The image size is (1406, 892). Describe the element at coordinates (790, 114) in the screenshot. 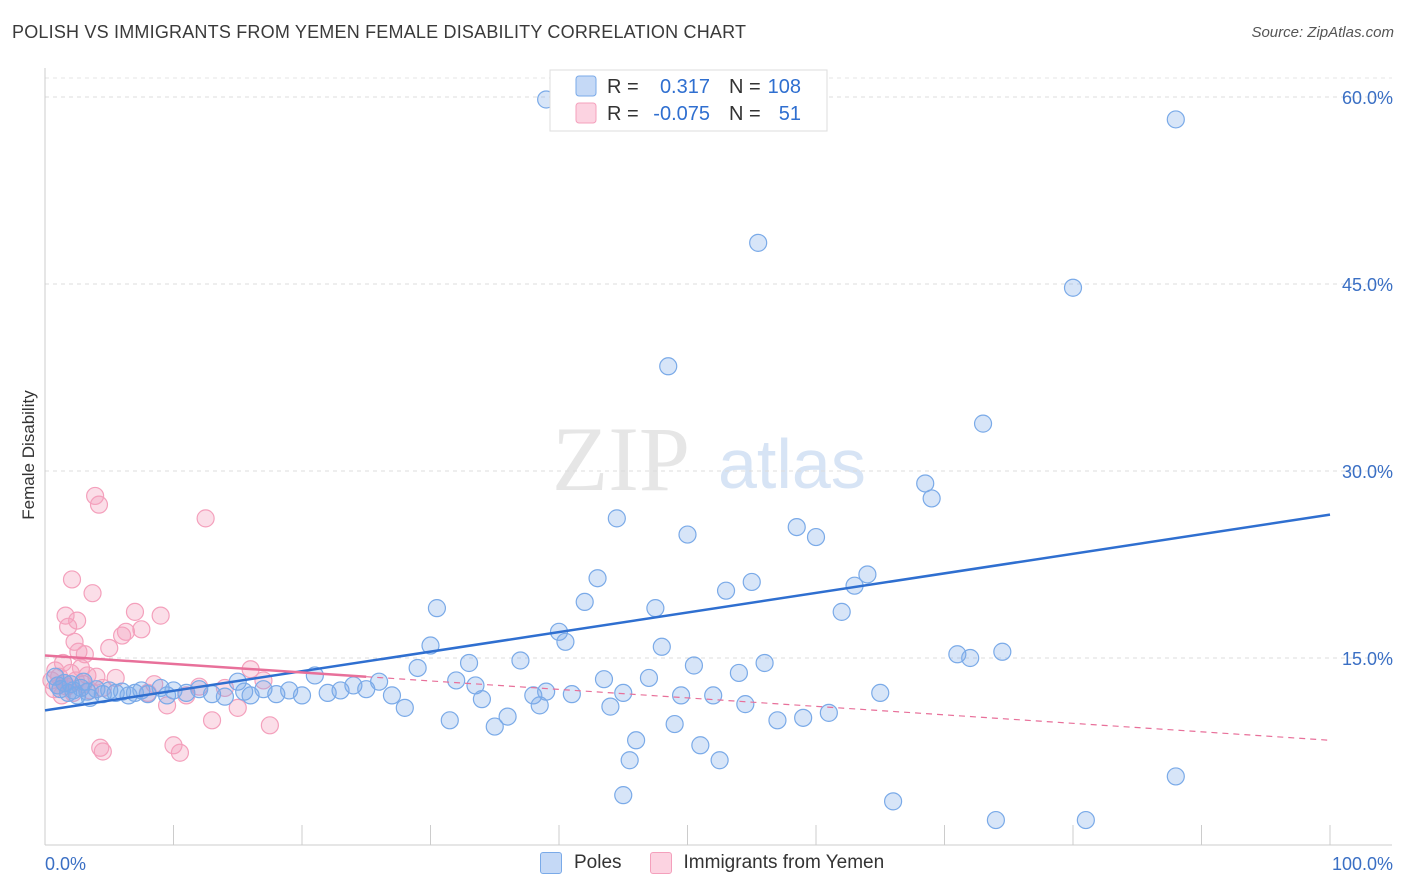

I see `stats-n-value-yemen: 51` at that location.